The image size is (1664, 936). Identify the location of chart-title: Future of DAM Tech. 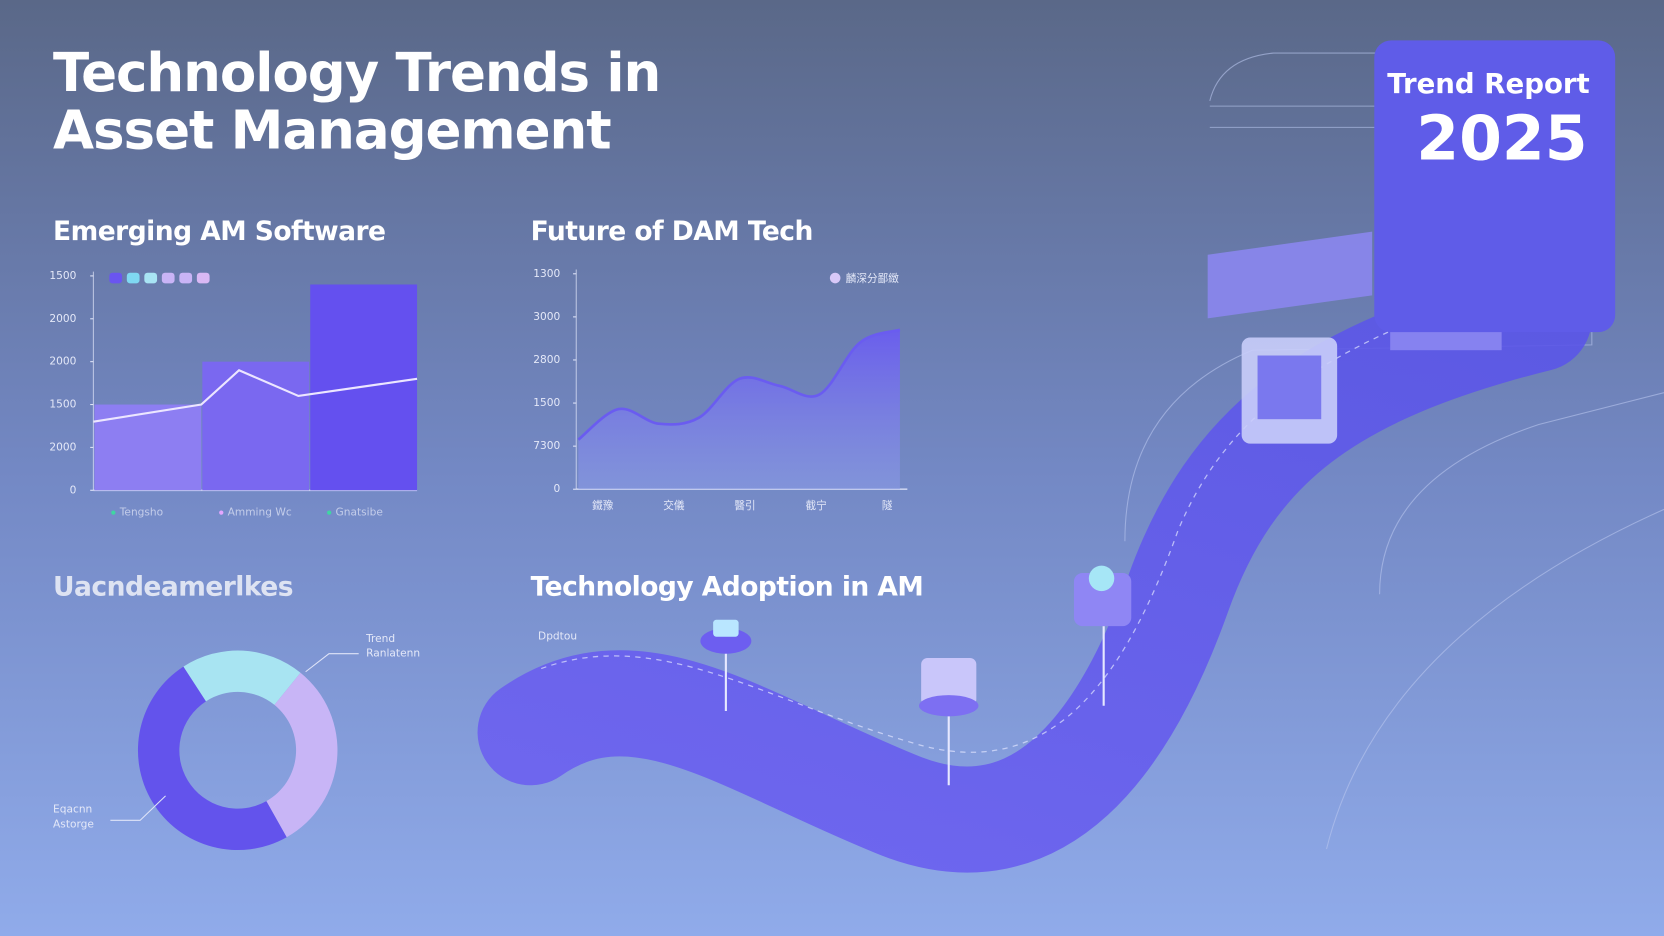
(672, 231).